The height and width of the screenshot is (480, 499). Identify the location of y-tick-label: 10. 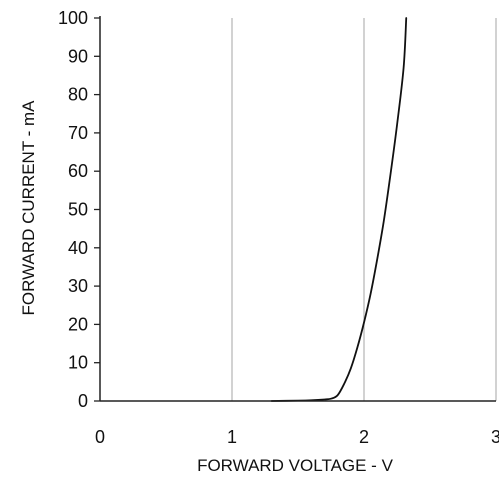
(78, 363).